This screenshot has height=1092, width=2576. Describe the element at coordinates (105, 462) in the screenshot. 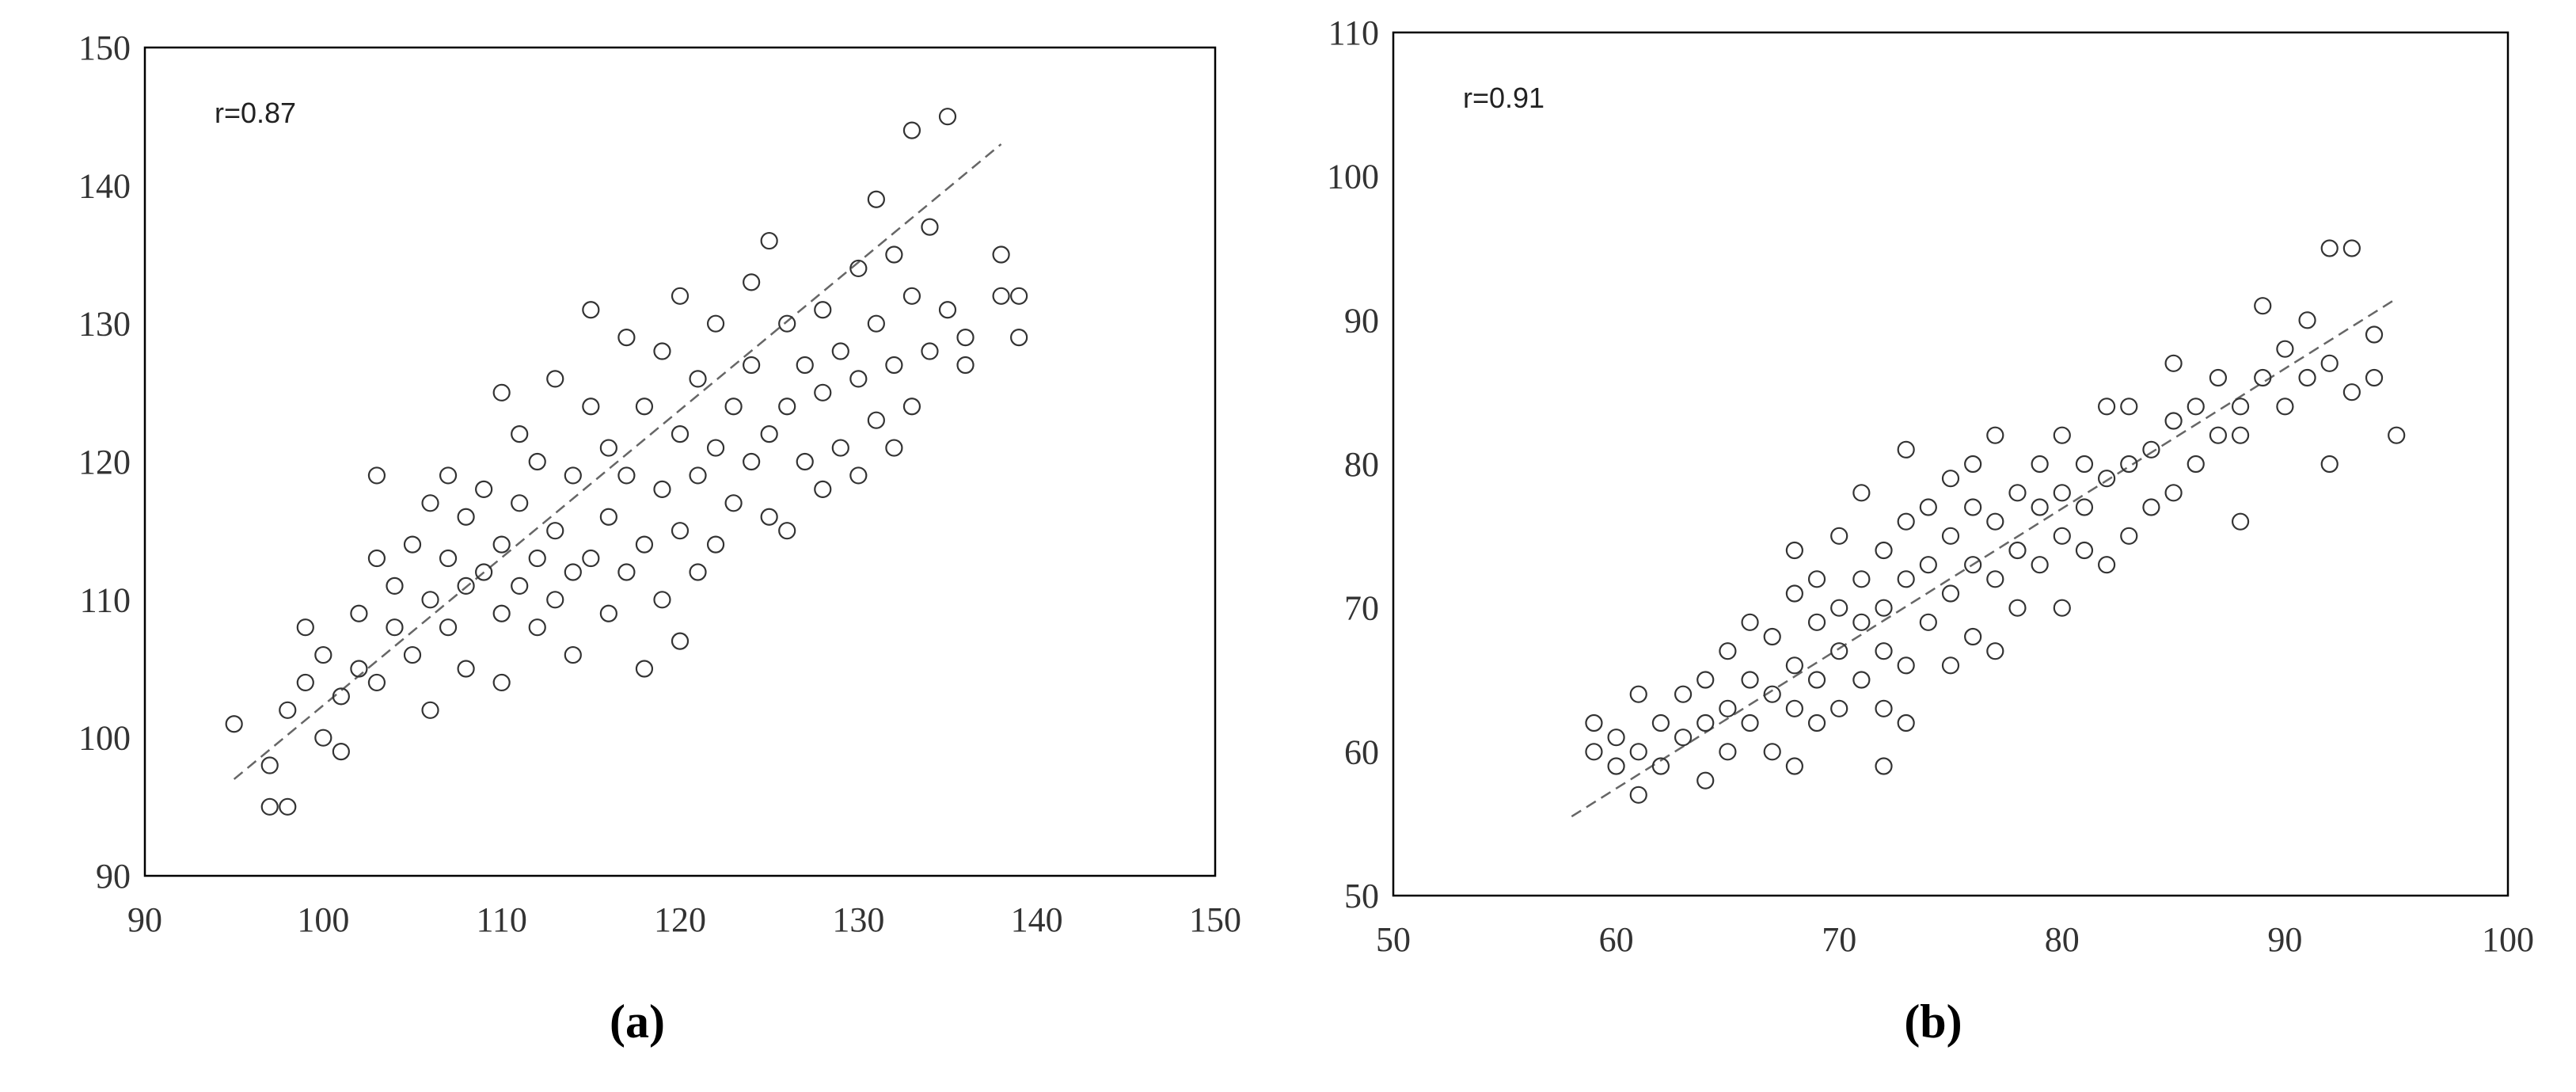

I see `y-tick-label: 120` at that location.